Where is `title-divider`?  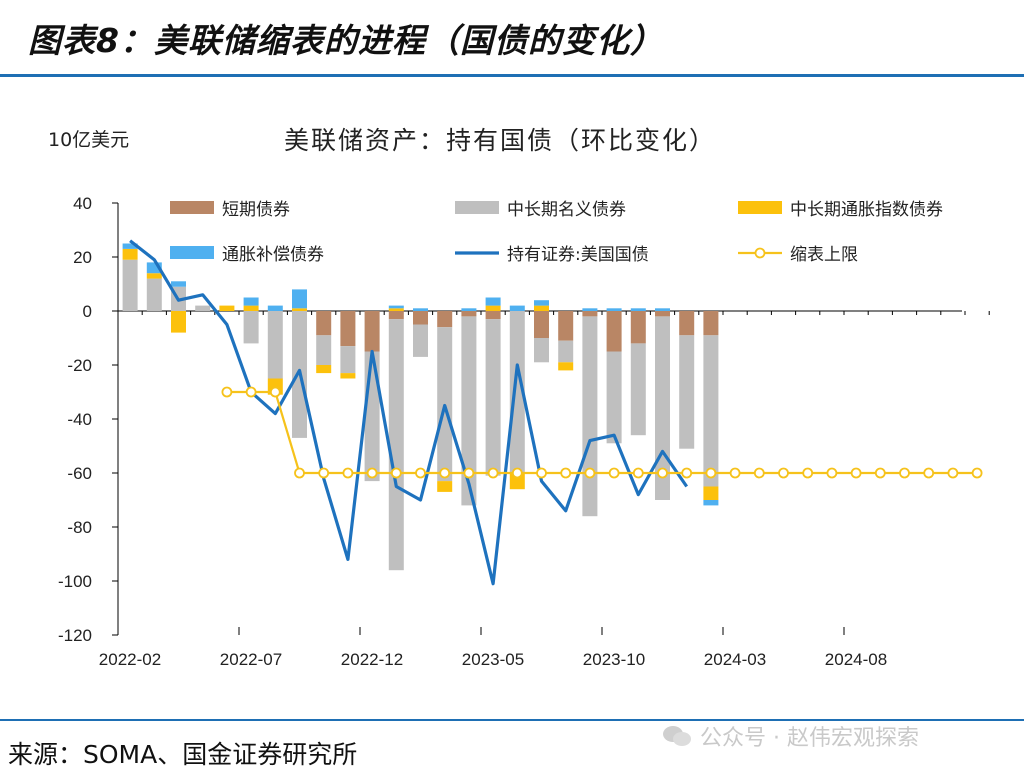
title-divider is located at coordinates (512, 75).